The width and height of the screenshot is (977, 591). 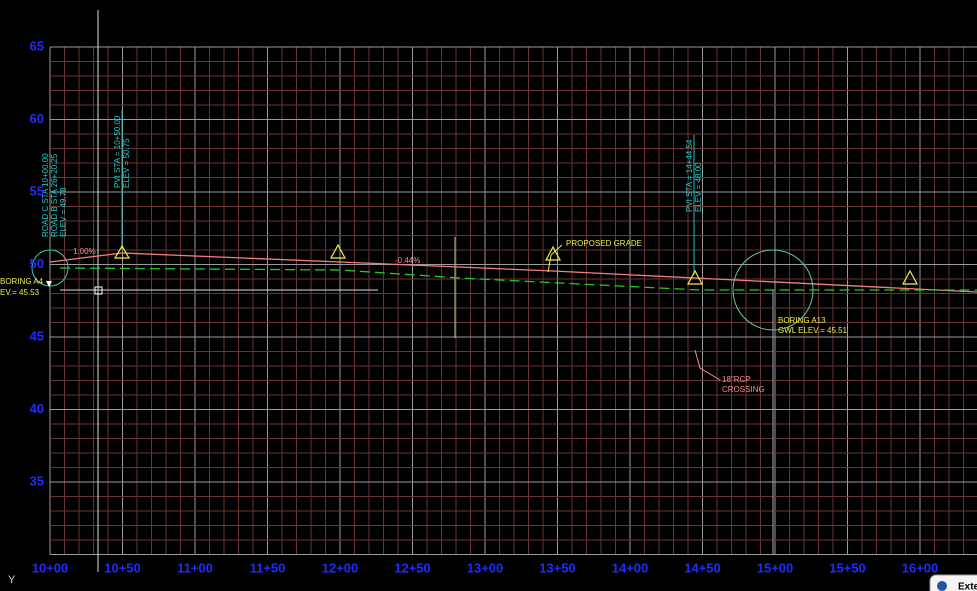 I want to click on annotation: EV.= 45.53, so click(x=20, y=292).